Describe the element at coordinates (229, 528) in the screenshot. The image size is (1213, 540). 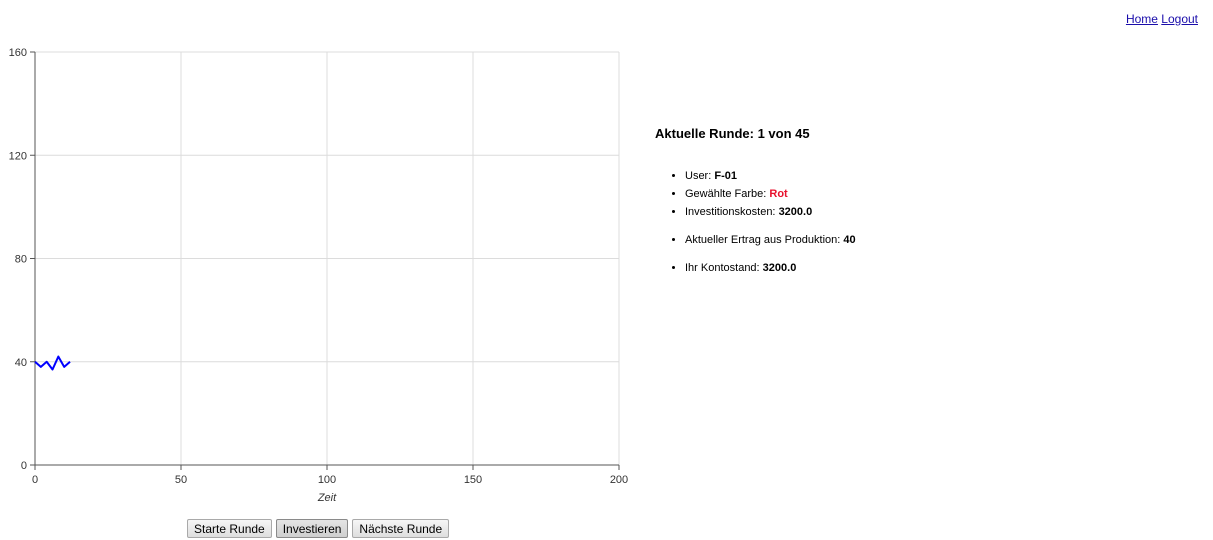
I see `start-round-button: Starte Runde` at that location.